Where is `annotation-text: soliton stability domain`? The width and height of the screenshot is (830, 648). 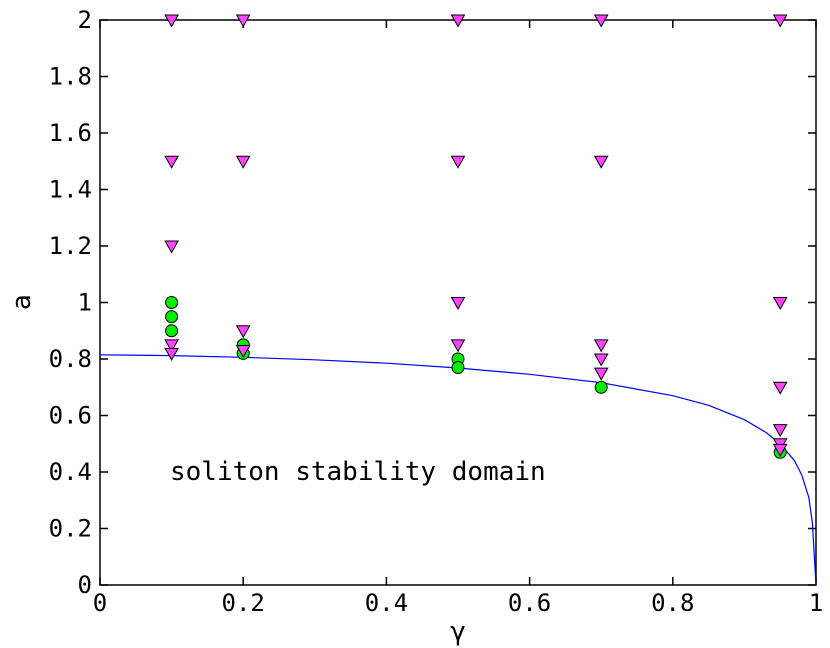 annotation-text: soliton stability domain is located at coordinates (358, 472).